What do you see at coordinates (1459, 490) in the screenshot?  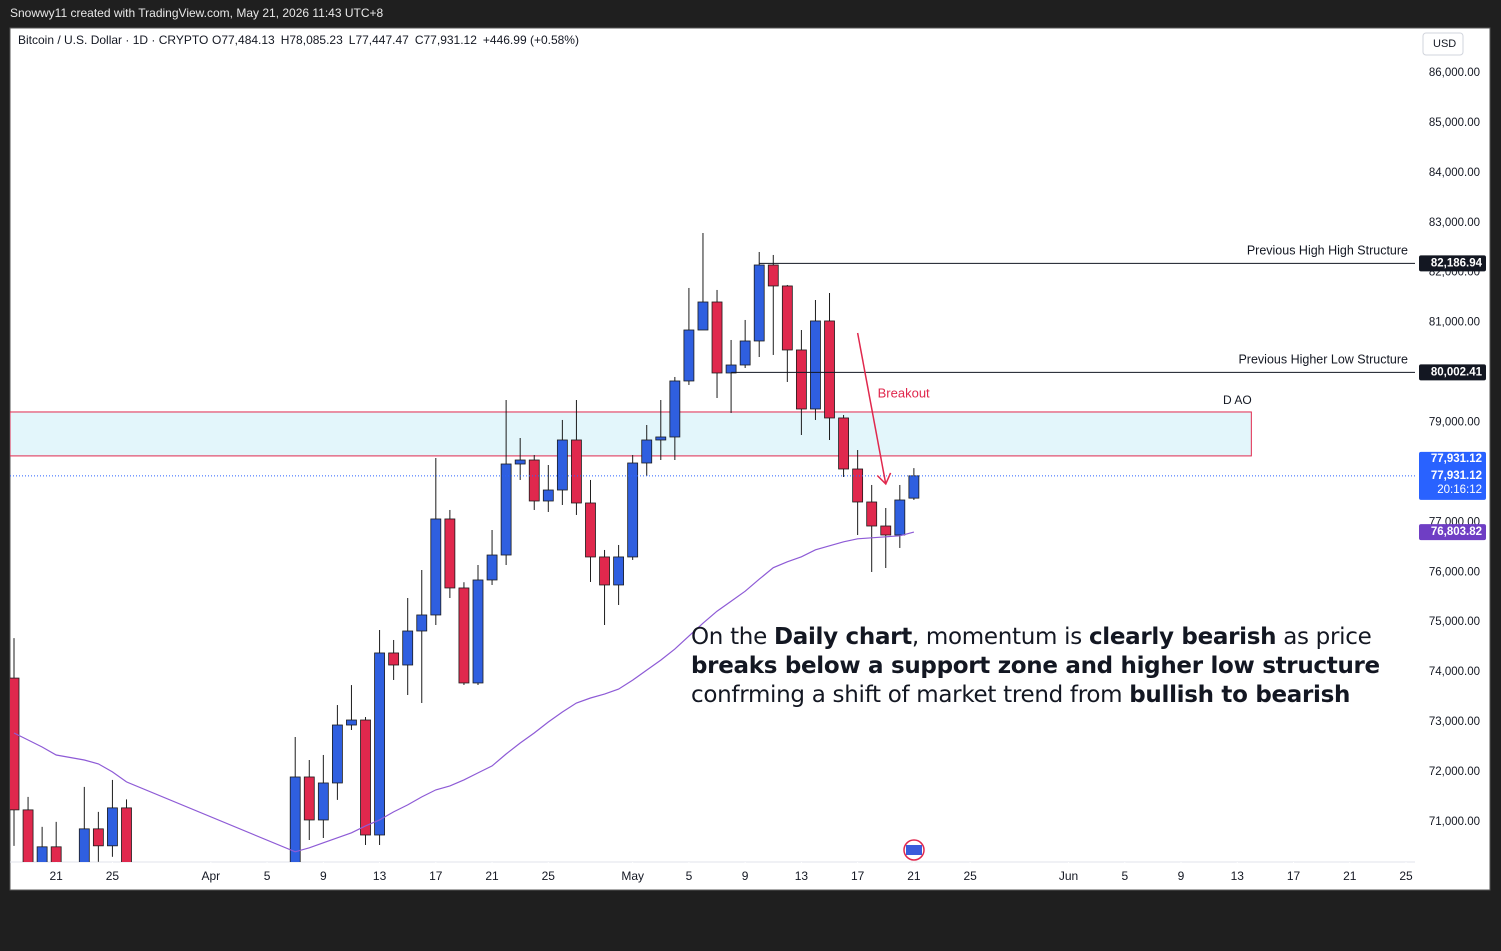 I see `countdown: 20:16:12` at bounding box center [1459, 490].